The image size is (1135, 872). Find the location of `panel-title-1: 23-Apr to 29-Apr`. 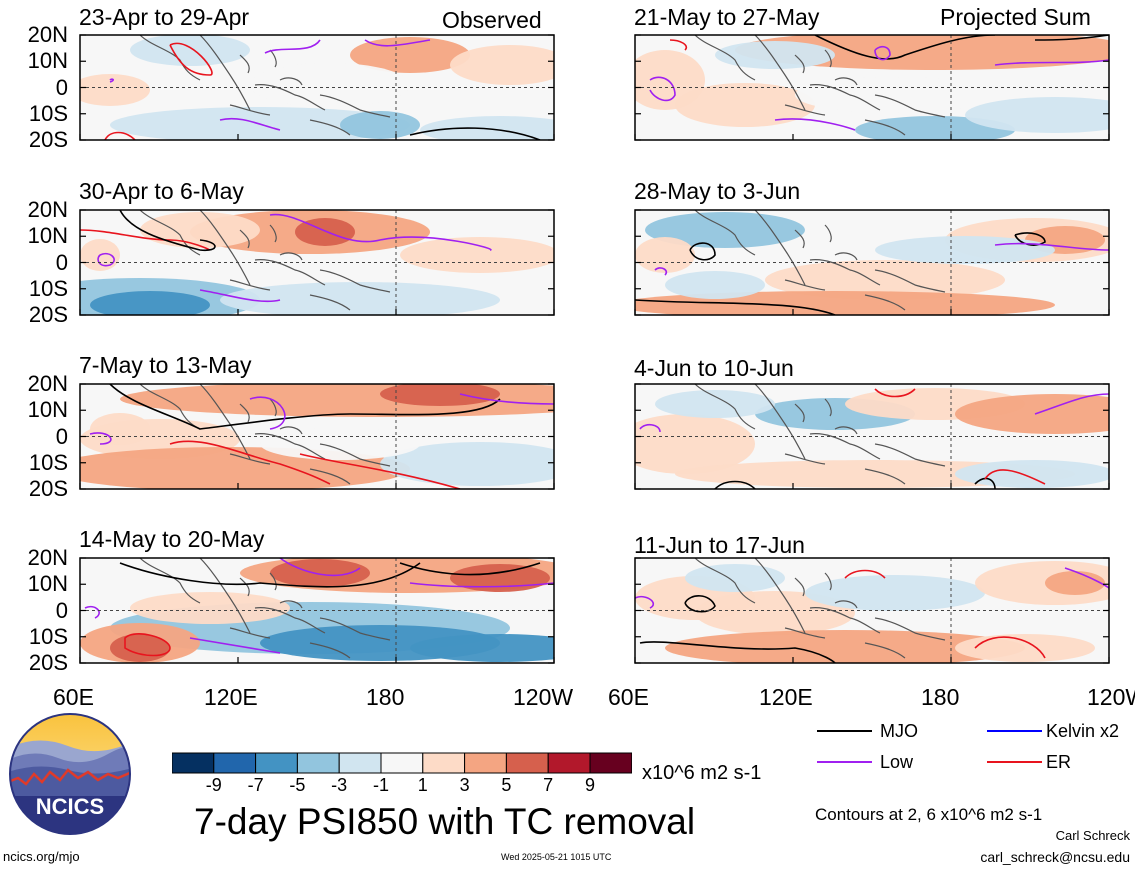

panel-title-1: 23-Apr to 29-Apr is located at coordinates (164, 17).